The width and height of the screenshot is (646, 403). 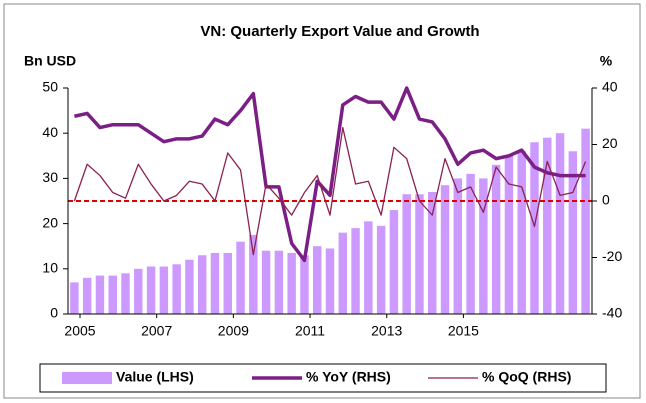 What do you see at coordinates (606, 61) in the screenshot?
I see `y2-axis-label: %` at bounding box center [606, 61].